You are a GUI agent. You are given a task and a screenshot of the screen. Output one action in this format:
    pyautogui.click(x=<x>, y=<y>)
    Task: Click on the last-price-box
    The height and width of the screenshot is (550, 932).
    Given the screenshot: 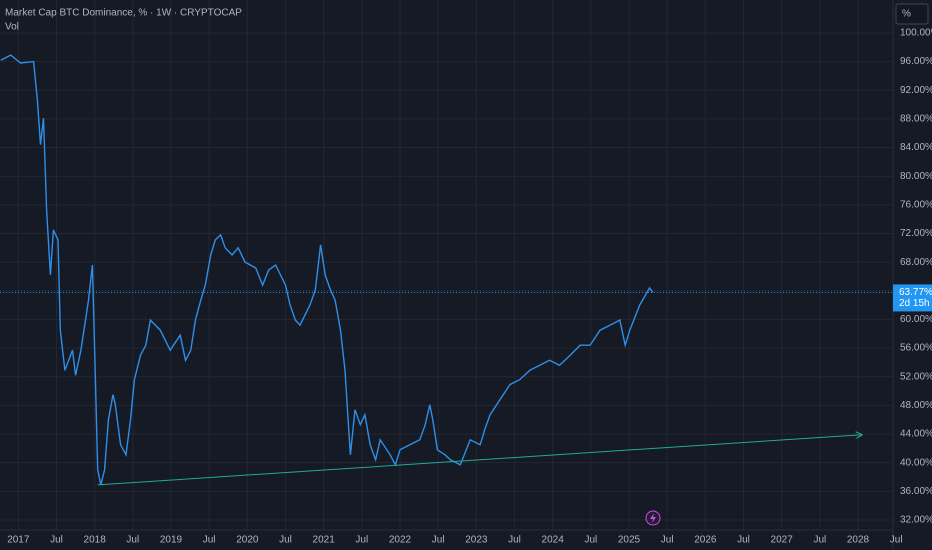 What is the action you would take?
    pyautogui.click(x=912, y=298)
    